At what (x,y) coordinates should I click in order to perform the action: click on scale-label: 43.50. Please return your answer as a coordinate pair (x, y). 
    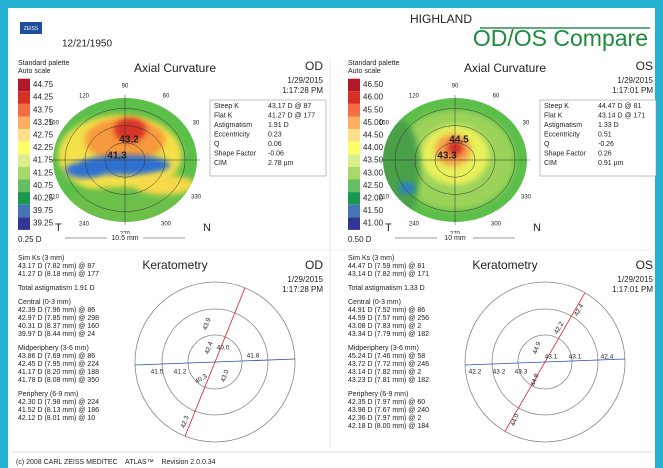
    Looking at the image, I should click on (373, 160).